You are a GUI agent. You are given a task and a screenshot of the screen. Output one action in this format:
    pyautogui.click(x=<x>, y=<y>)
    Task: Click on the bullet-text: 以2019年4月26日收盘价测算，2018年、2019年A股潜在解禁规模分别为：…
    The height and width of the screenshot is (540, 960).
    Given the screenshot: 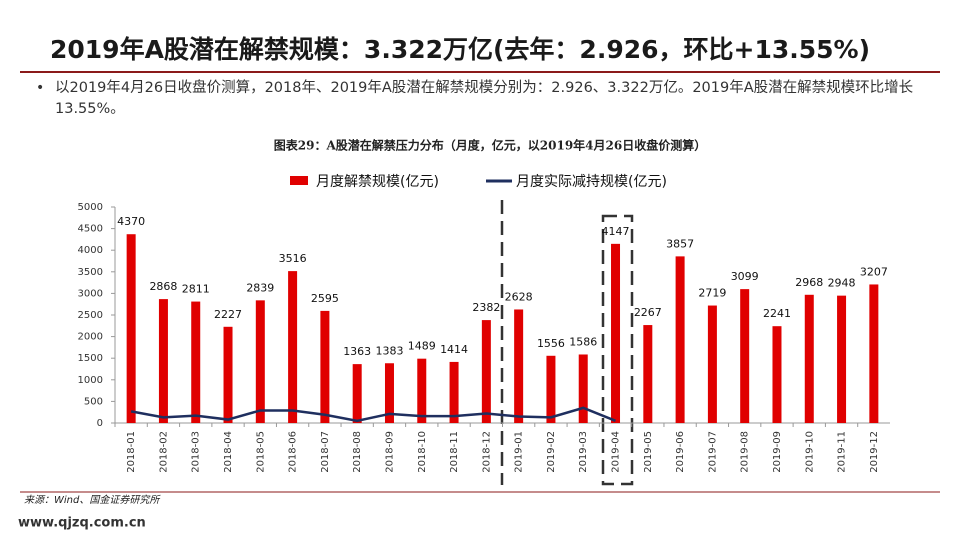 What is the action you would take?
    pyautogui.click(x=484, y=98)
    